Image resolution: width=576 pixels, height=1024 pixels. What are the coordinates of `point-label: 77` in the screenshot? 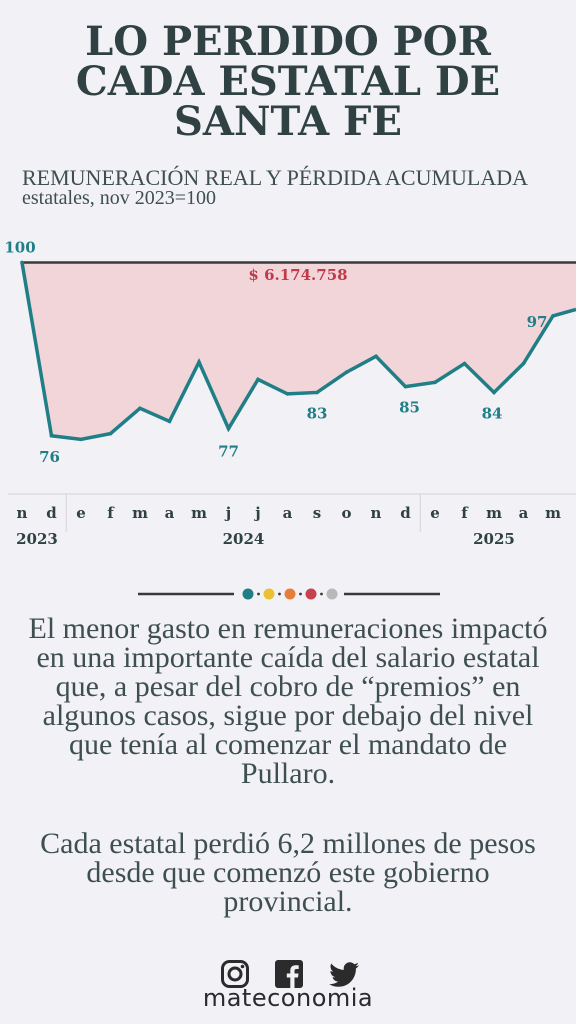 It's located at (228, 452).